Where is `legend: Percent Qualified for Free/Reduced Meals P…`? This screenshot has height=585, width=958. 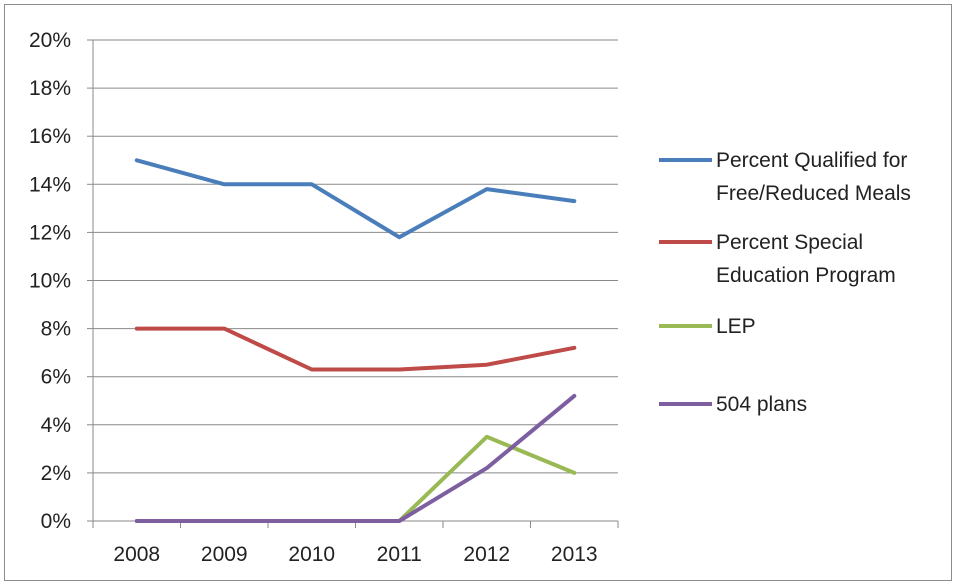 legend: Percent Qualified for Free/Reduced Meals P… is located at coordinates (785, 282).